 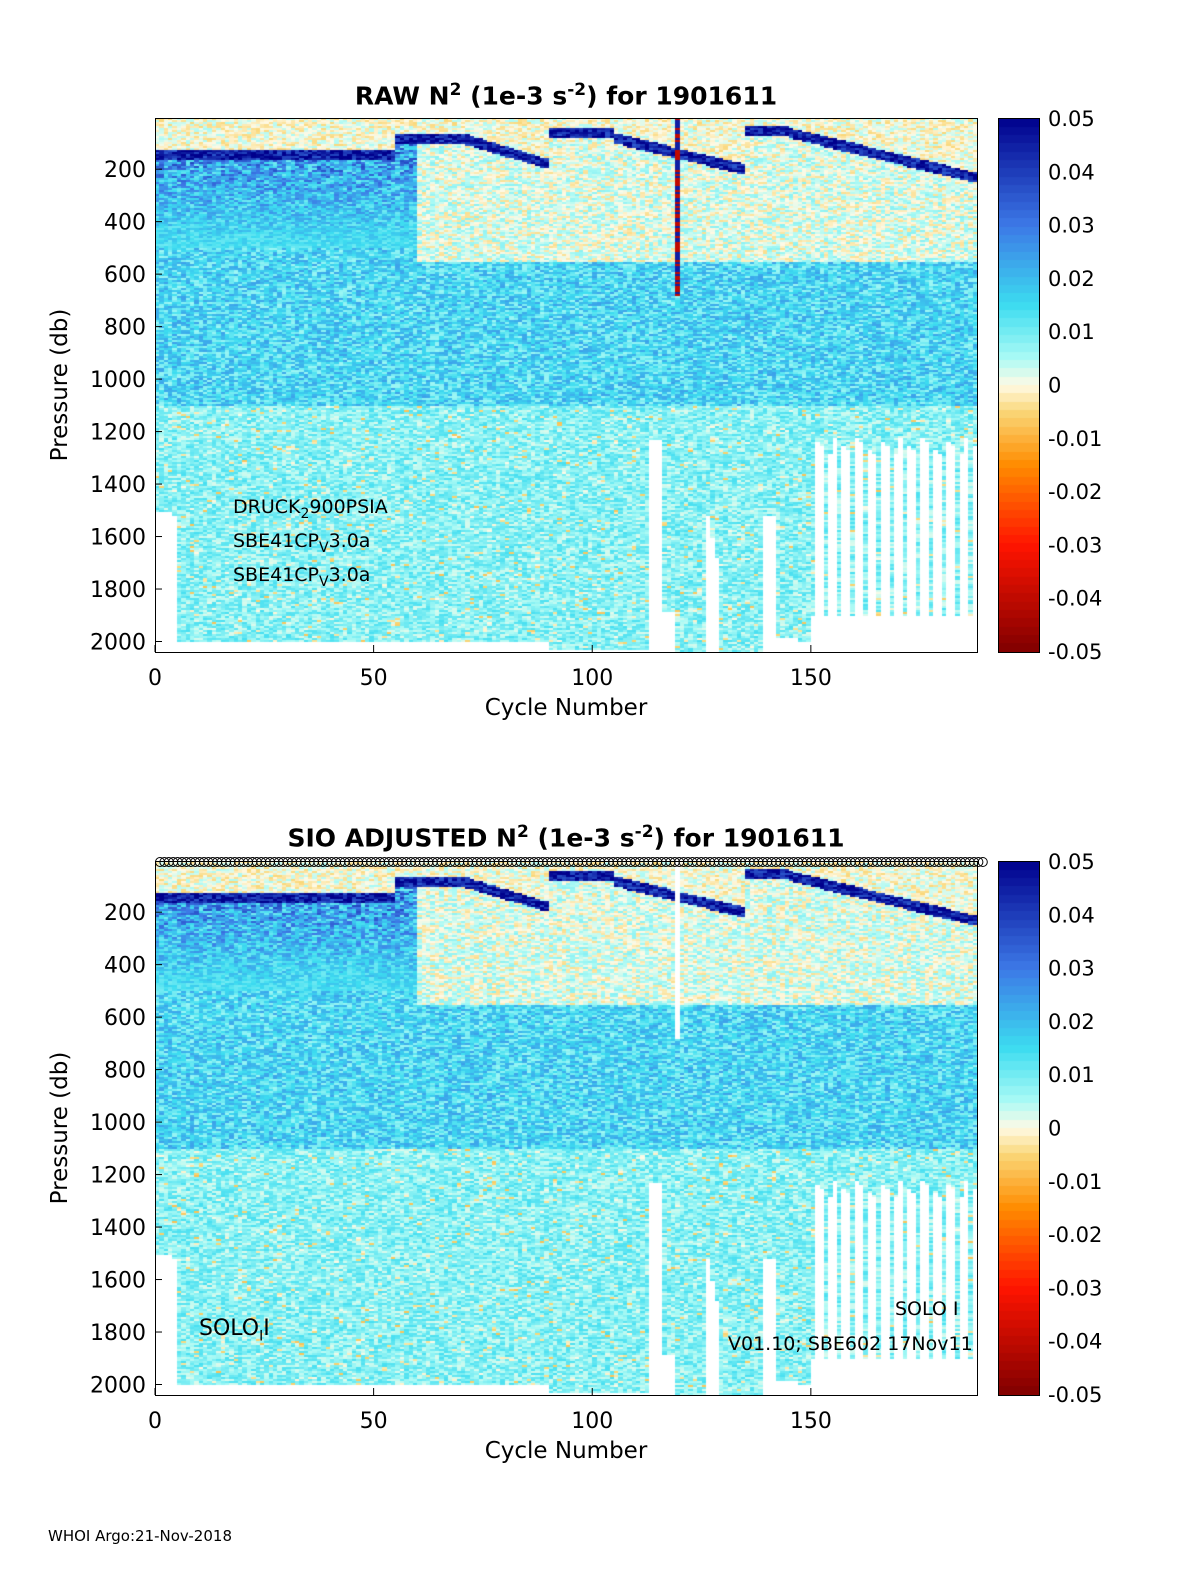 I want to click on ylabel-raw: Pressure (db), so click(x=60, y=385).